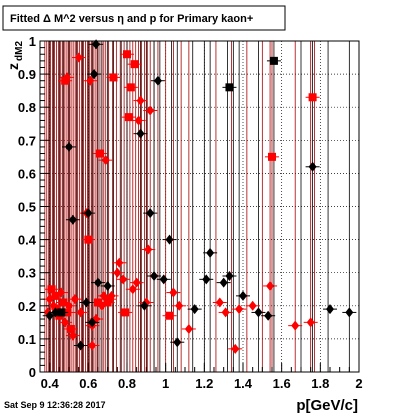 The image size is (400, 414). I want to click on y-tick-label: 0.2, so click(27, 306).